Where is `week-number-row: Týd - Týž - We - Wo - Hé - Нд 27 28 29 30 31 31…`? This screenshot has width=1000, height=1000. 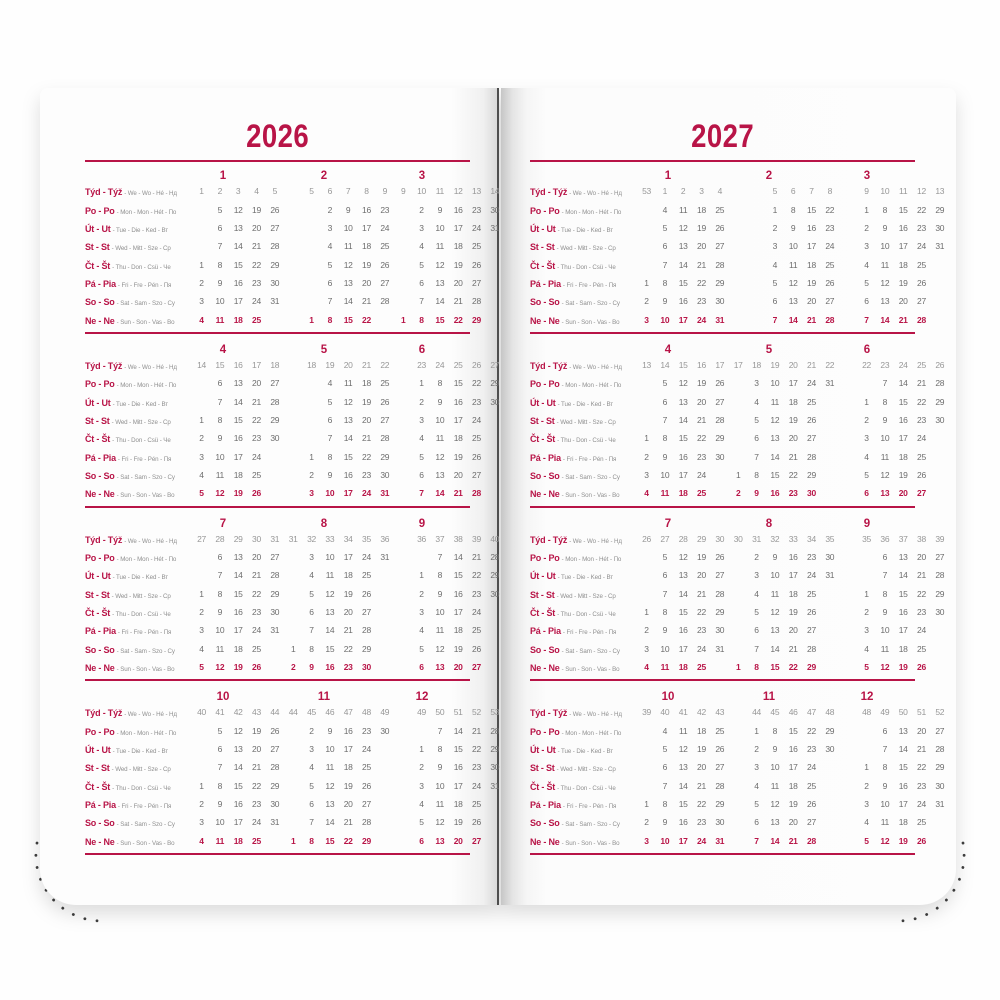 week-number-row: Týd - Týž - We - Wo - Hé - Нд 27 28 29 30 31 31… is located at coordinates (292, 539).